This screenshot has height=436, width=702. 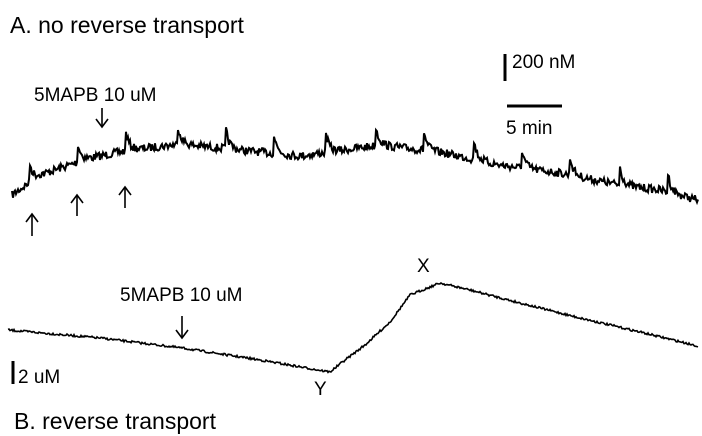 What do you see at coordinates (182, 328) in the screenshot?
I see `panel-b-drug-arrow` at bounding box center [182, 328].